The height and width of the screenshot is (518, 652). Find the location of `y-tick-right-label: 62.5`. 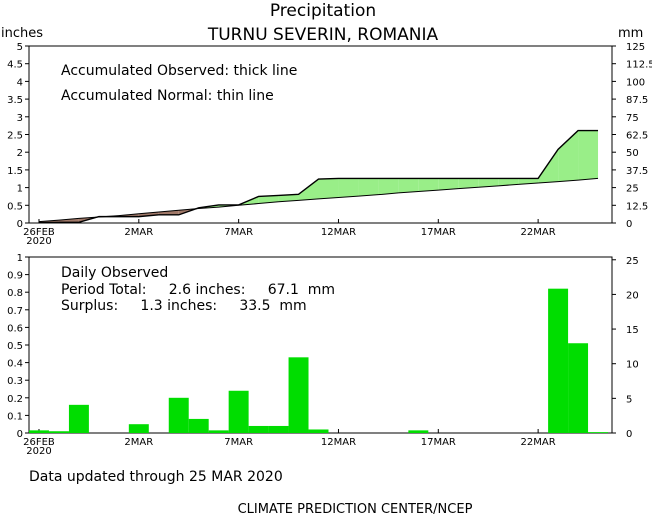

y-tick-right-label: 62.5 is located at coordinates (637, 136).